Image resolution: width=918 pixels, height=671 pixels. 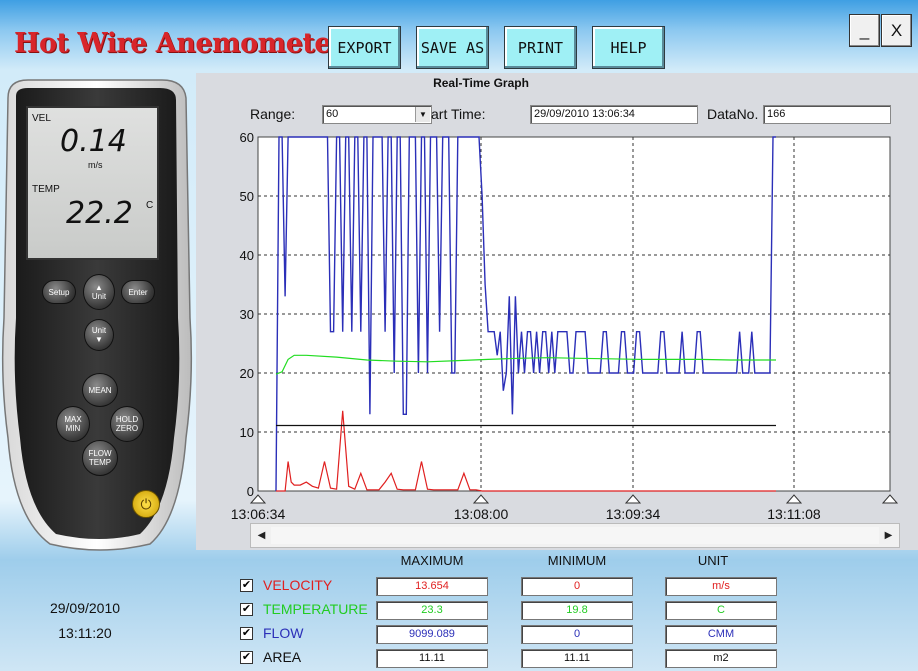 I want to click on row-label-flow: FLOW, so click(x=283, y=633).